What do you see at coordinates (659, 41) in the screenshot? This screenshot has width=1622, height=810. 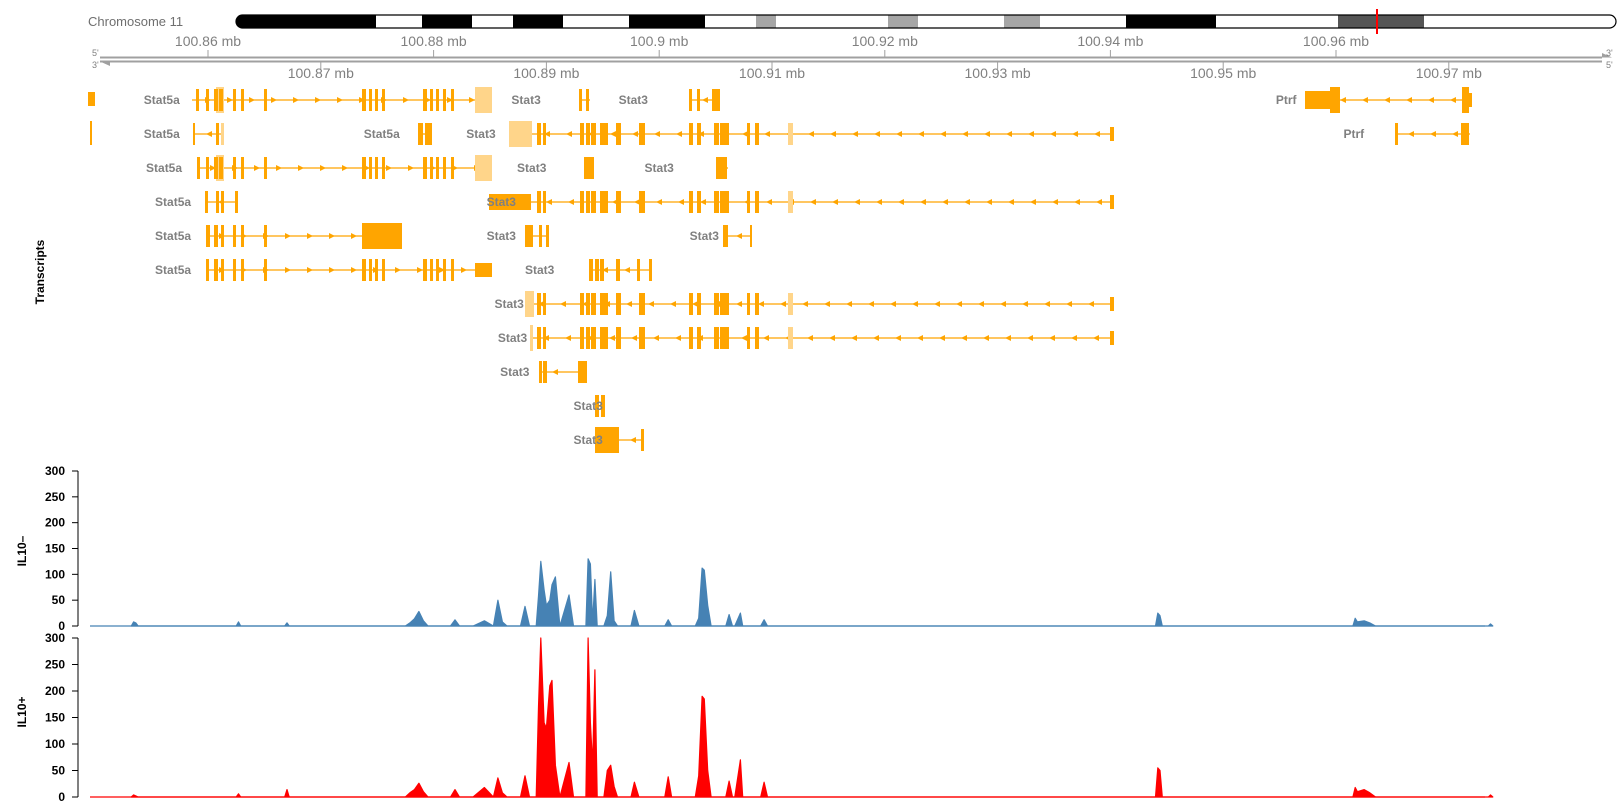 I see `axis-tick-label: 100.9 mb` at bounding box center [659, 41].